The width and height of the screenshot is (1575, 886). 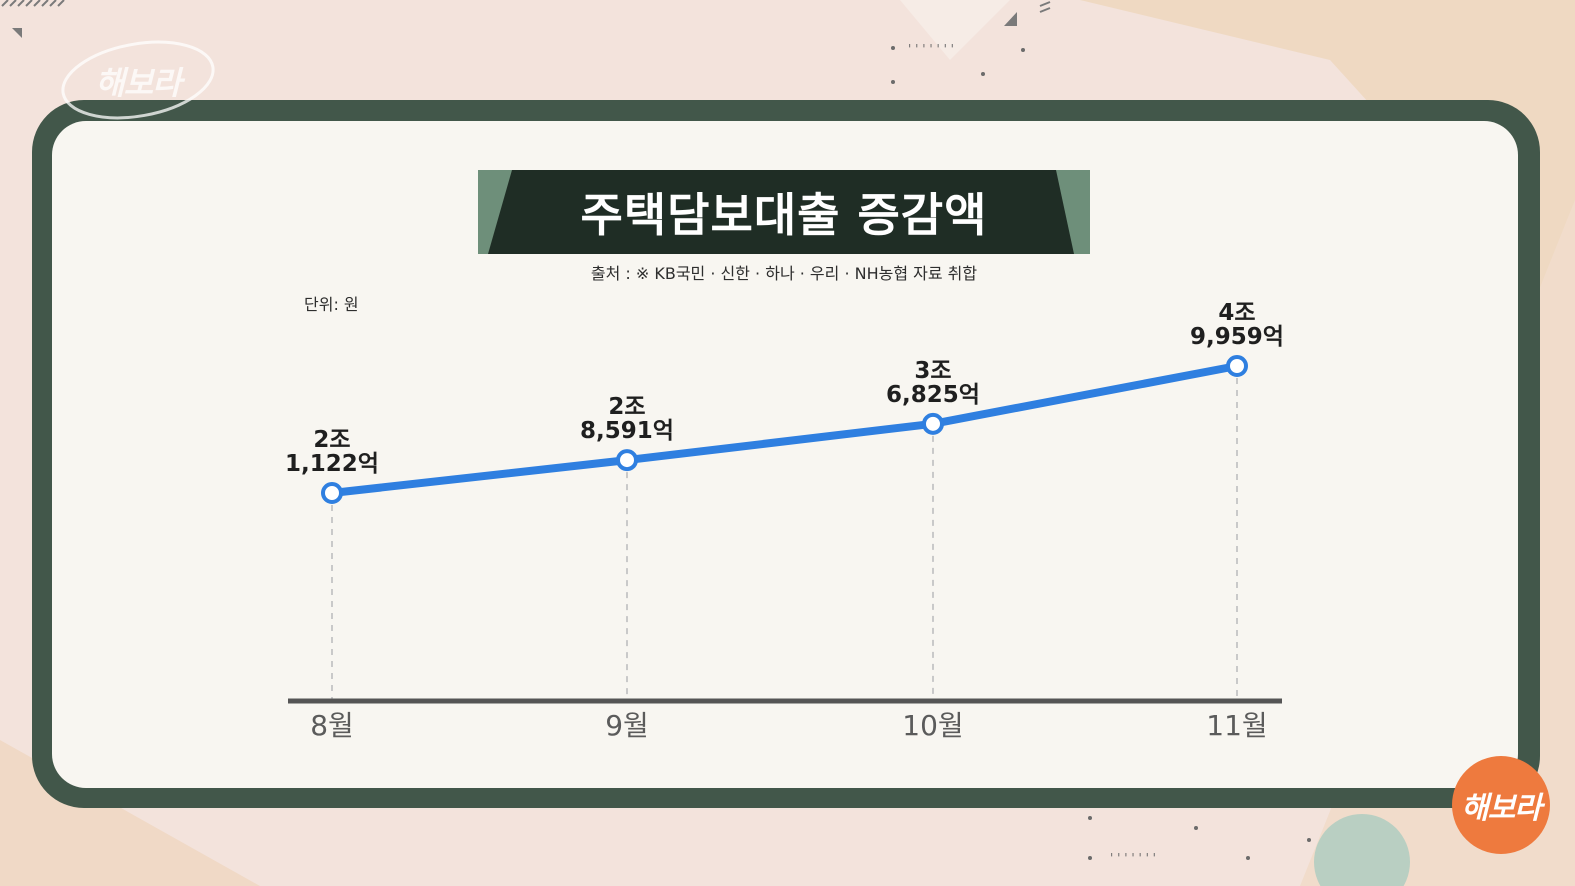 I want to click on title-banner-shape, so click(x=784, y=212).